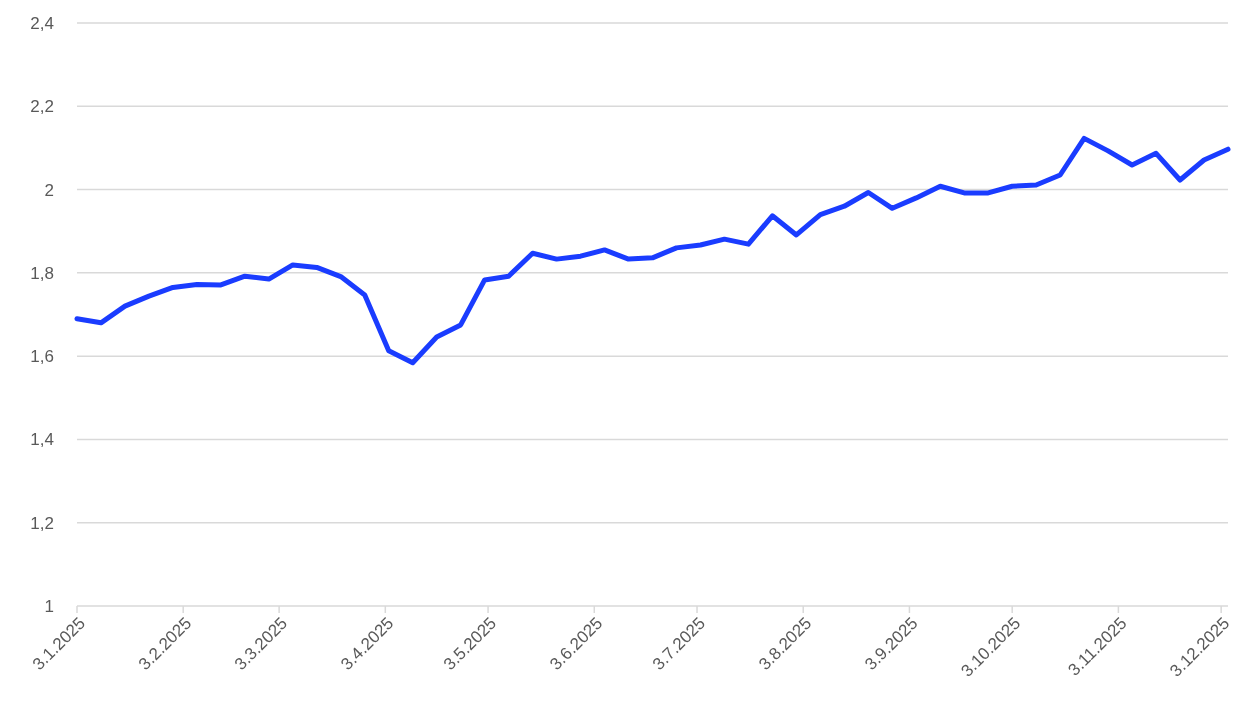 This screenshot has height=718, width=1258. What do you see at coordinates (42, 440) in the screenshot?
I see `y-tick-label: 1,4` at bounding box center [42, 440].